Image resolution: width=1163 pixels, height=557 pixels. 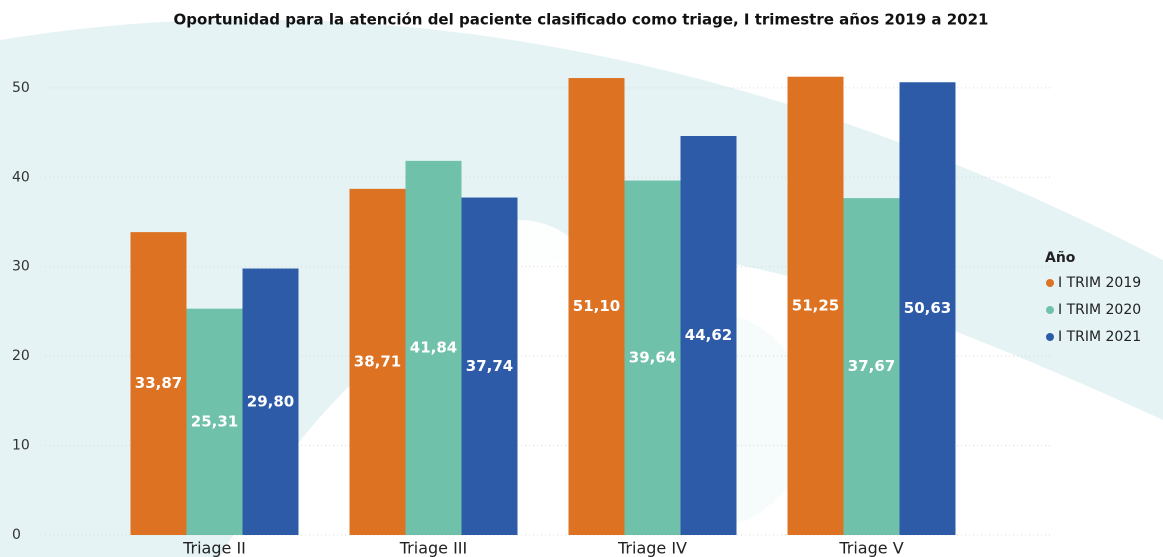 I want to click on value-label: 50,63, so click(x=927, y=308).